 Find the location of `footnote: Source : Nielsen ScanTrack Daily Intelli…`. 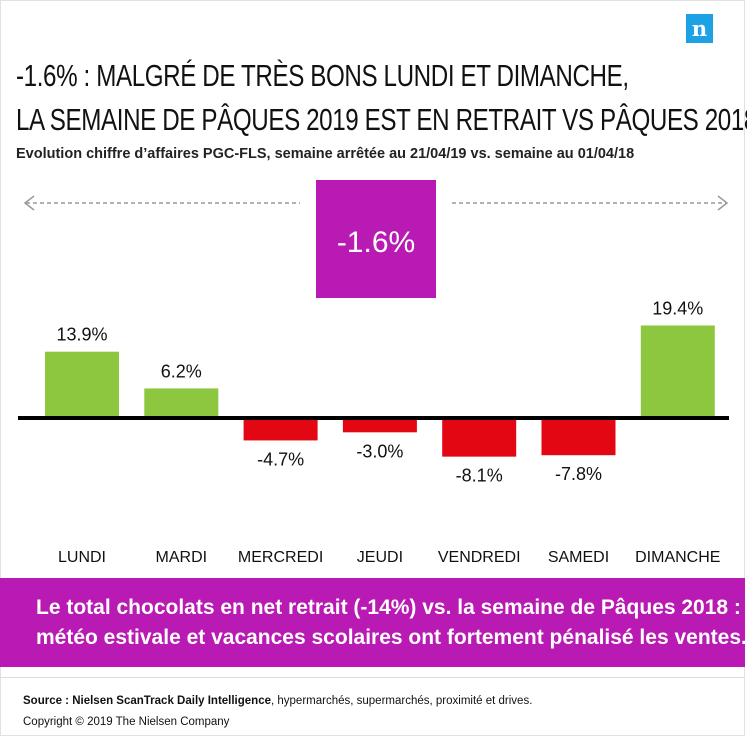

footnote: Source : Nielsen ScanTrack Daily Intelli… is located at coordinates (372, 706).